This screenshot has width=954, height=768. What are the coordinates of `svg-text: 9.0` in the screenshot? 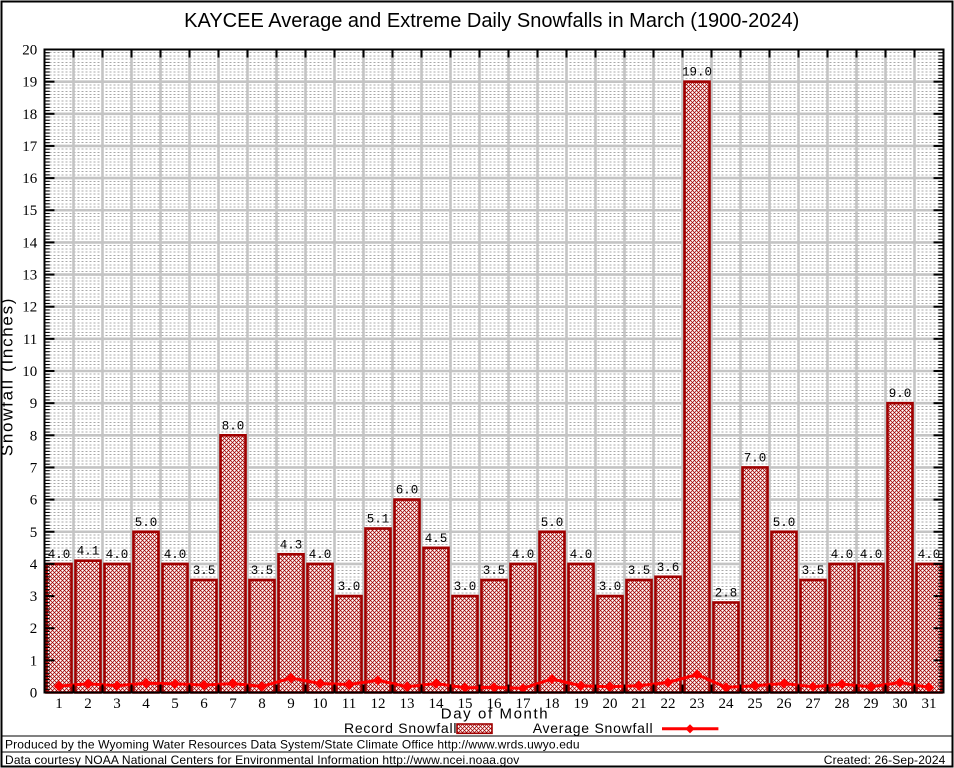 It's located at (900, 394).